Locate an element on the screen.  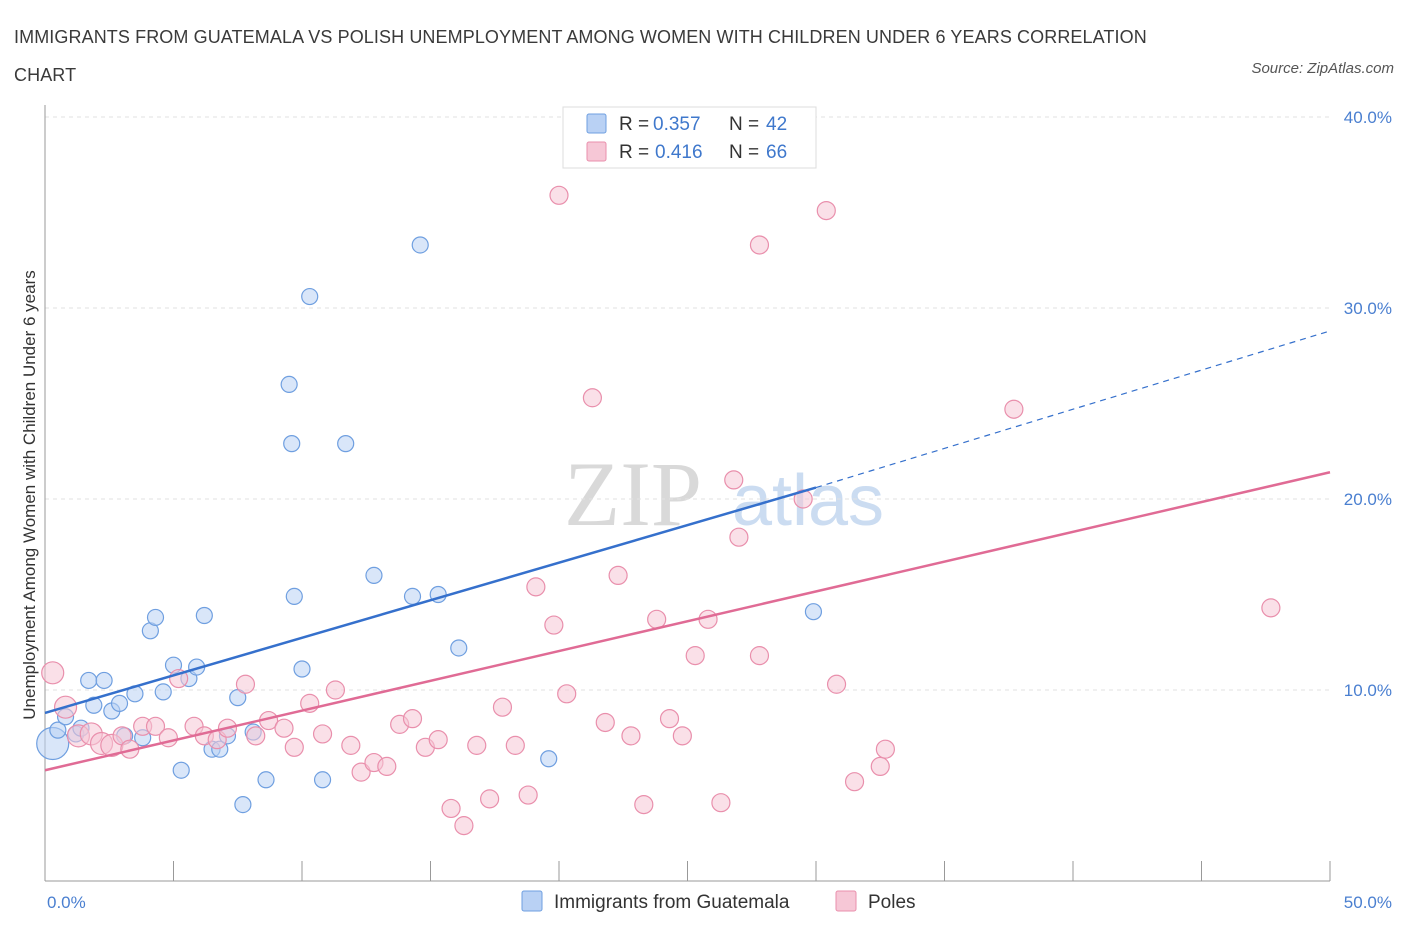
legend-swatch-guatemala is located at coordinates (596, 123).